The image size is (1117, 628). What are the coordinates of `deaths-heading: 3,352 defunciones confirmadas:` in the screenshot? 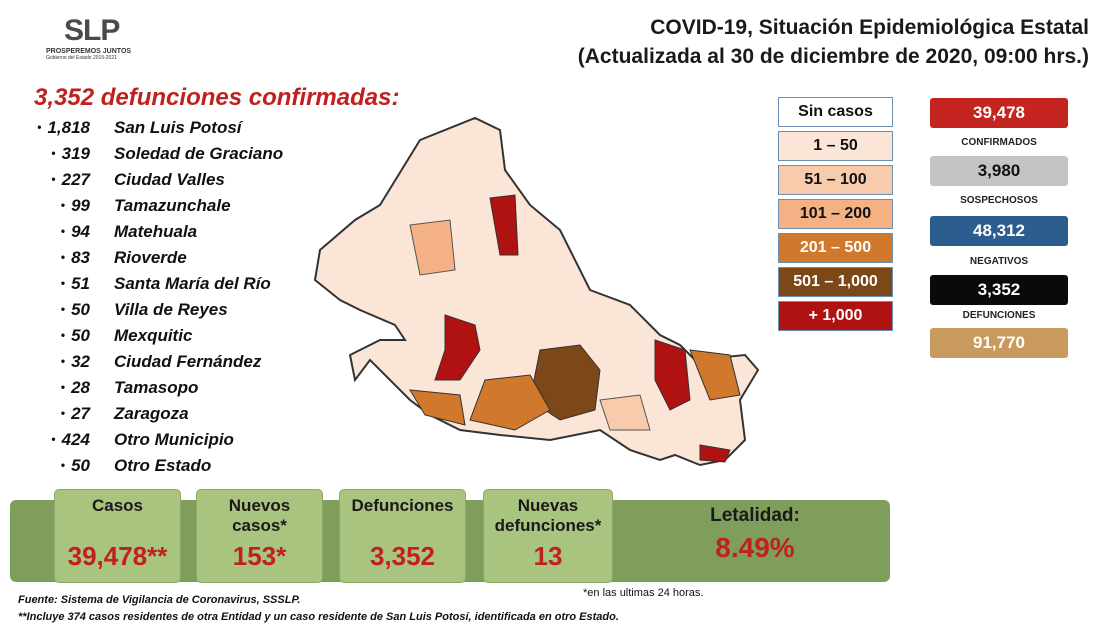 It's located at (217, 97).